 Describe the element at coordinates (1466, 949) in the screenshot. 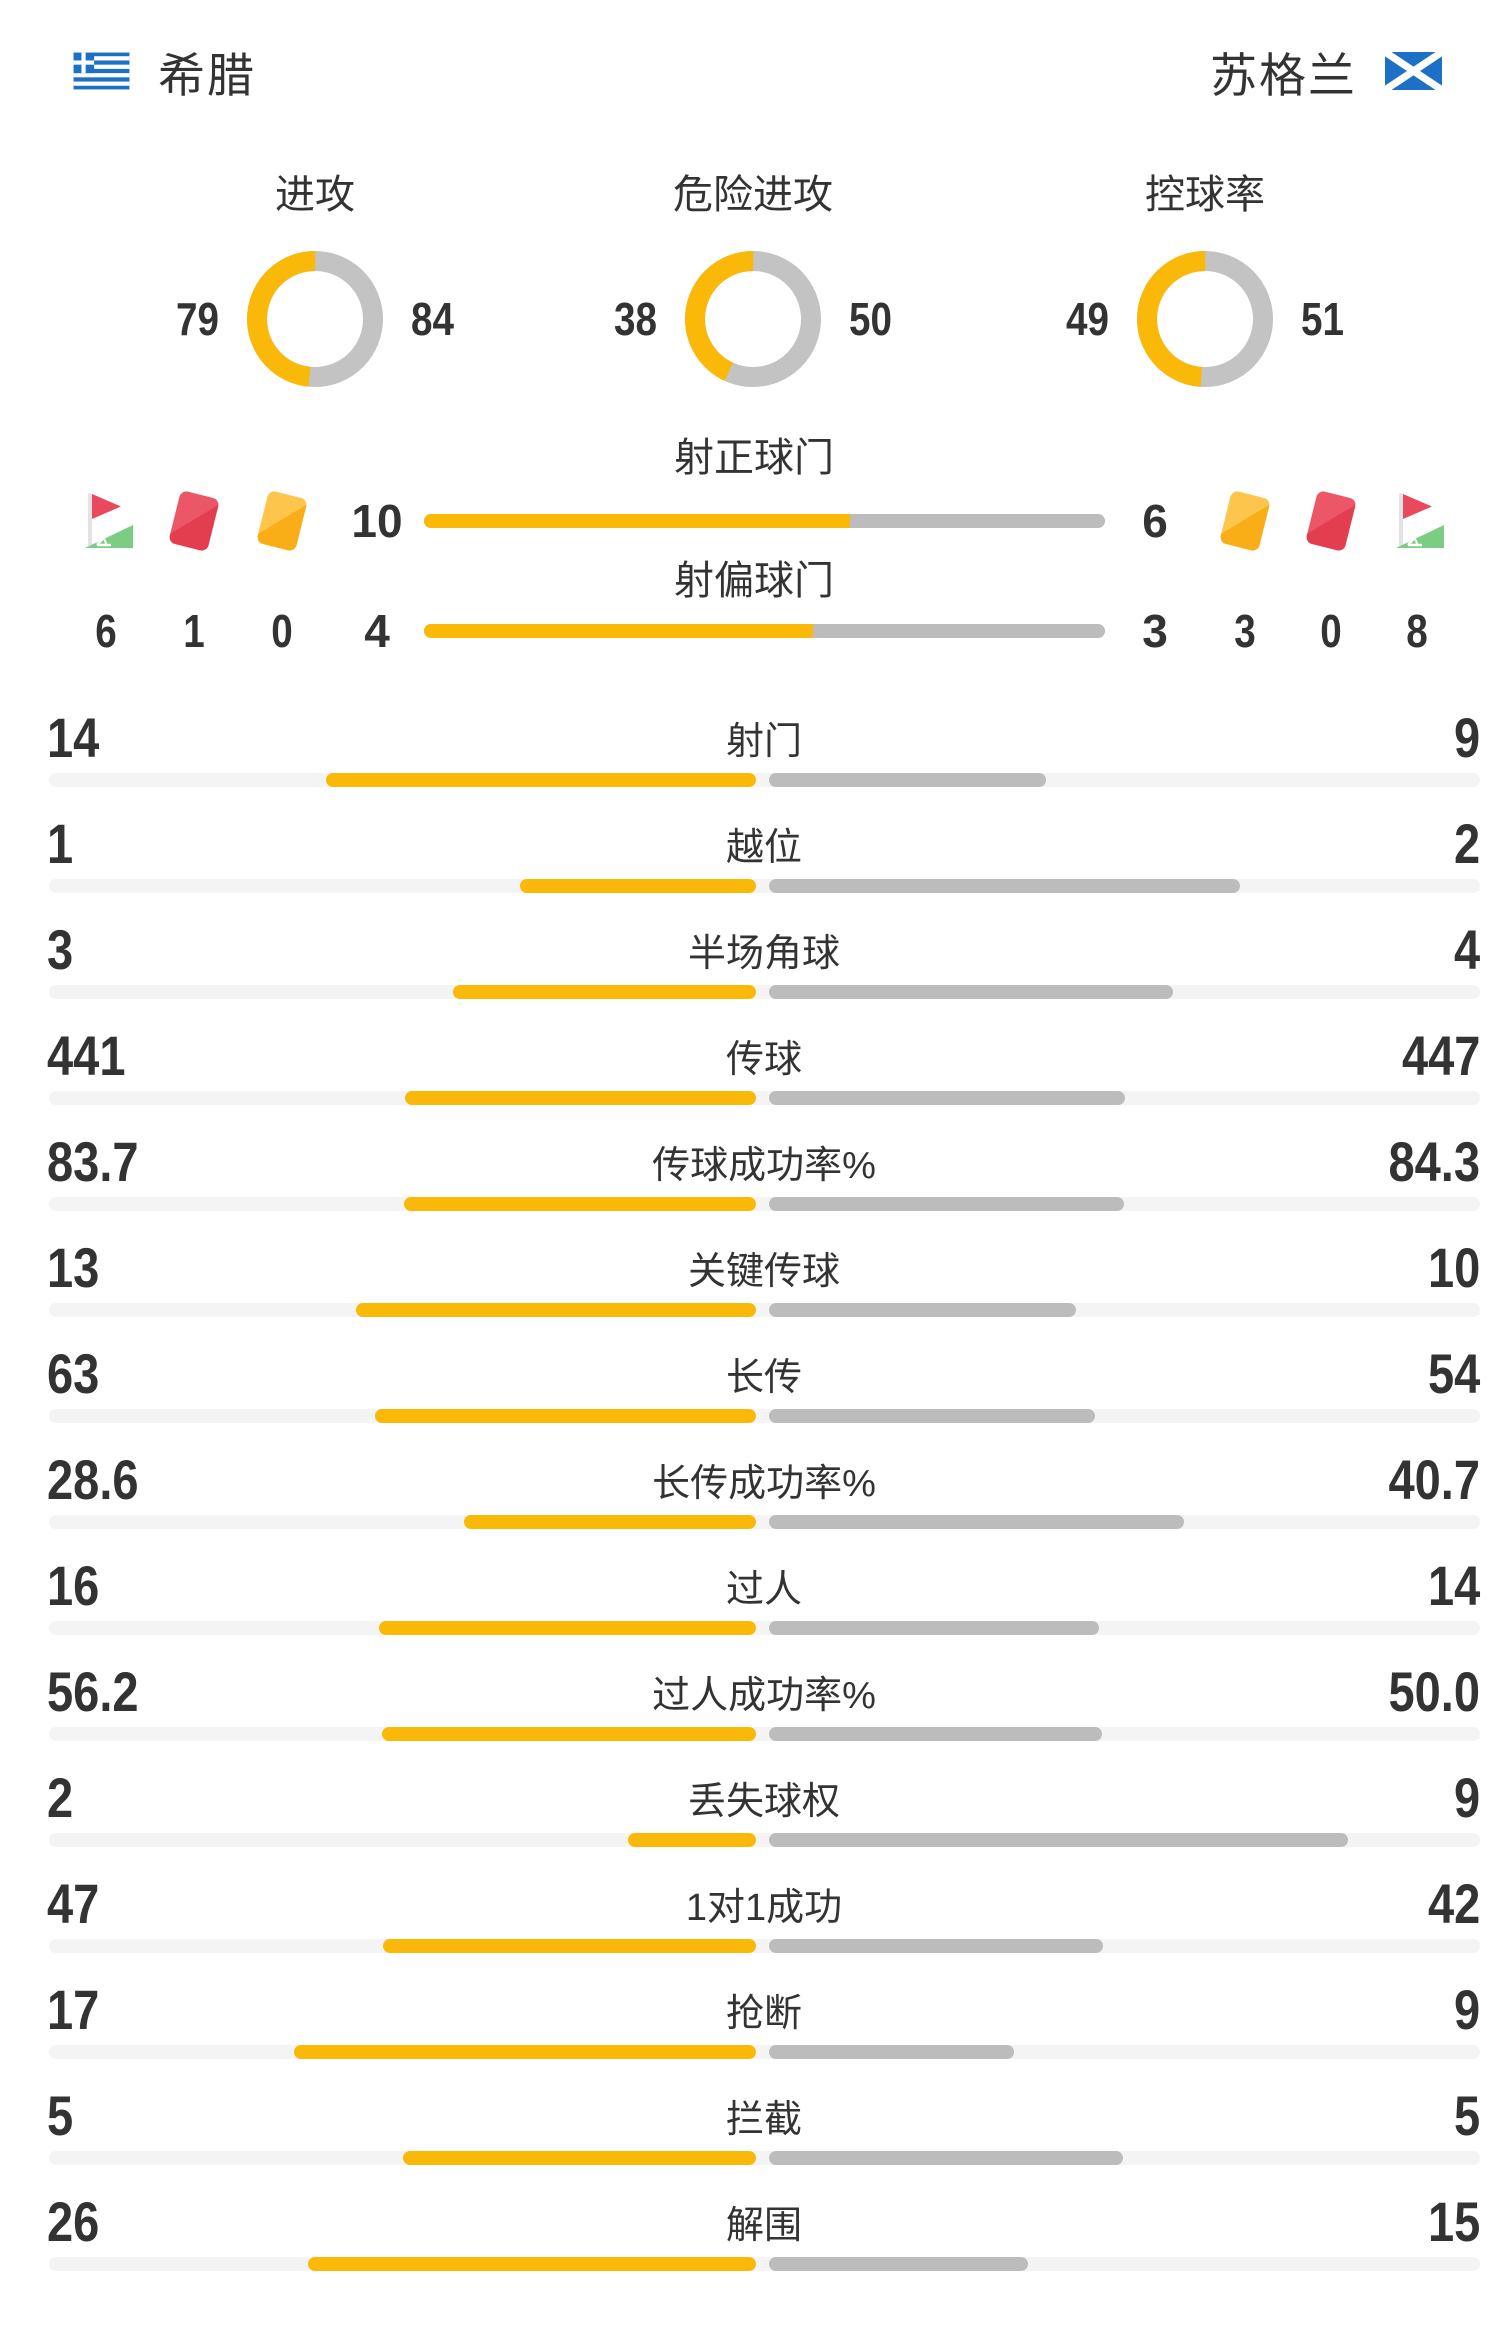

I see `stat-away-value: 4` at that location.